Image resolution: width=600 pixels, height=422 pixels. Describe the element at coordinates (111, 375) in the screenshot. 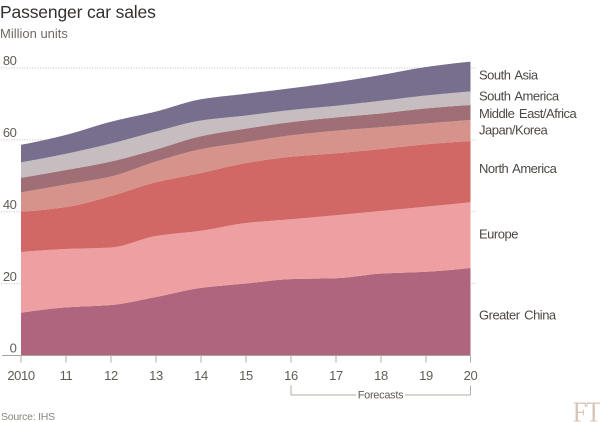

I see `svg-text: 12` at that location.